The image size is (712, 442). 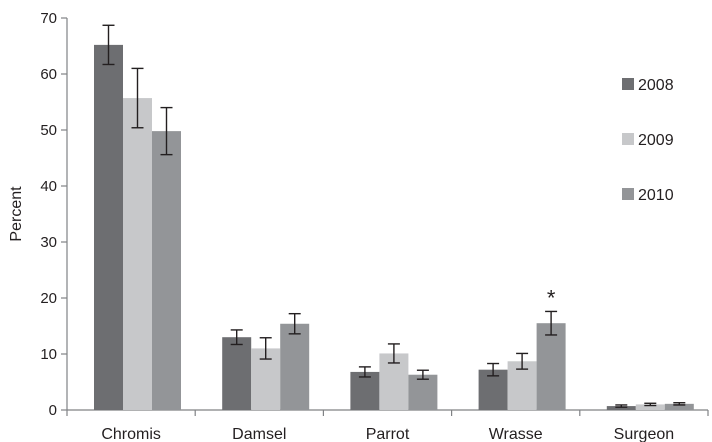 What do you see at coordinates (53, 410) in the screenshot?
I see `y-tick-label: 0` at bounding box center [53, 410].